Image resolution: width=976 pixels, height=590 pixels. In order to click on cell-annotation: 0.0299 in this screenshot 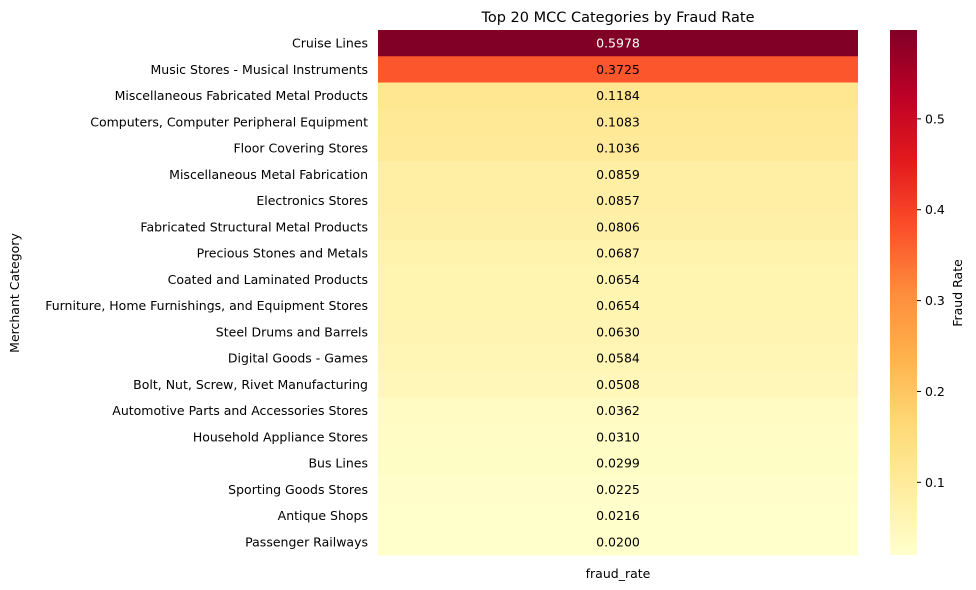, I will do `click(618, 463)`.